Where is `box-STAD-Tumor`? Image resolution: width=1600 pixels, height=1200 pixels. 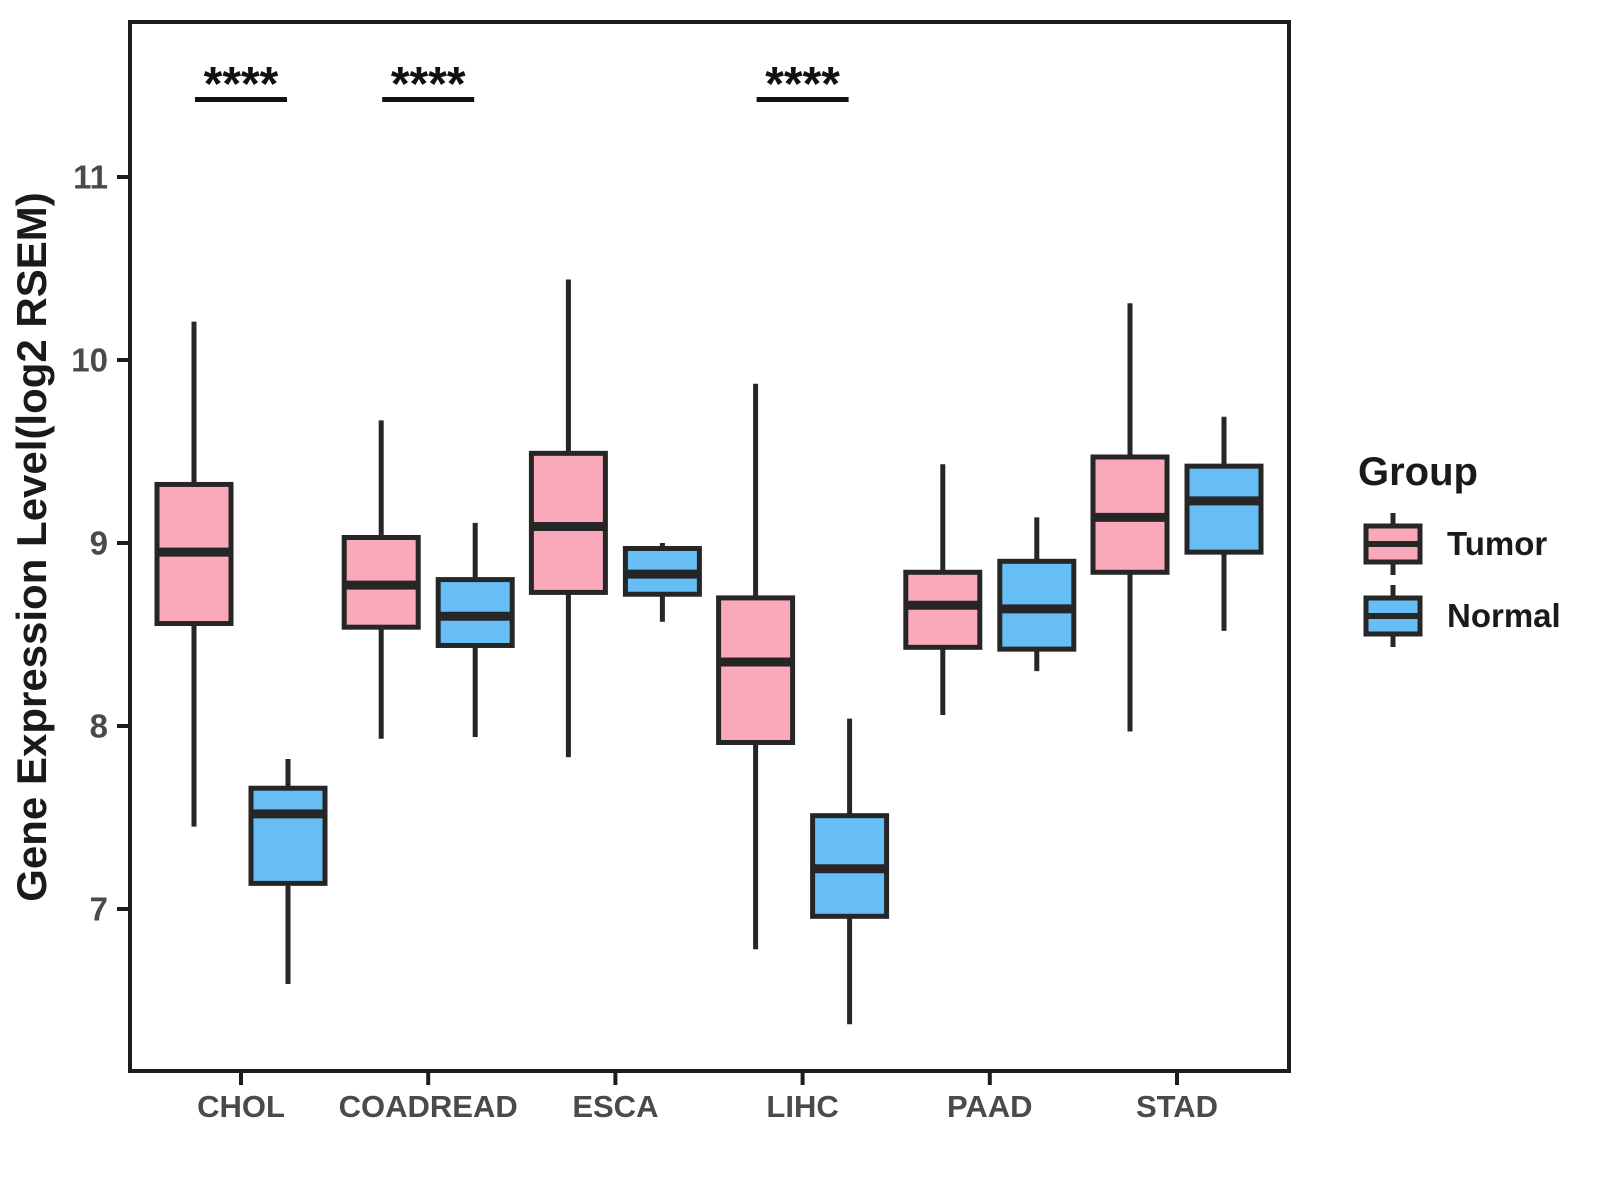 box-STAD-Tumor is located at coordinates (1130, 517).